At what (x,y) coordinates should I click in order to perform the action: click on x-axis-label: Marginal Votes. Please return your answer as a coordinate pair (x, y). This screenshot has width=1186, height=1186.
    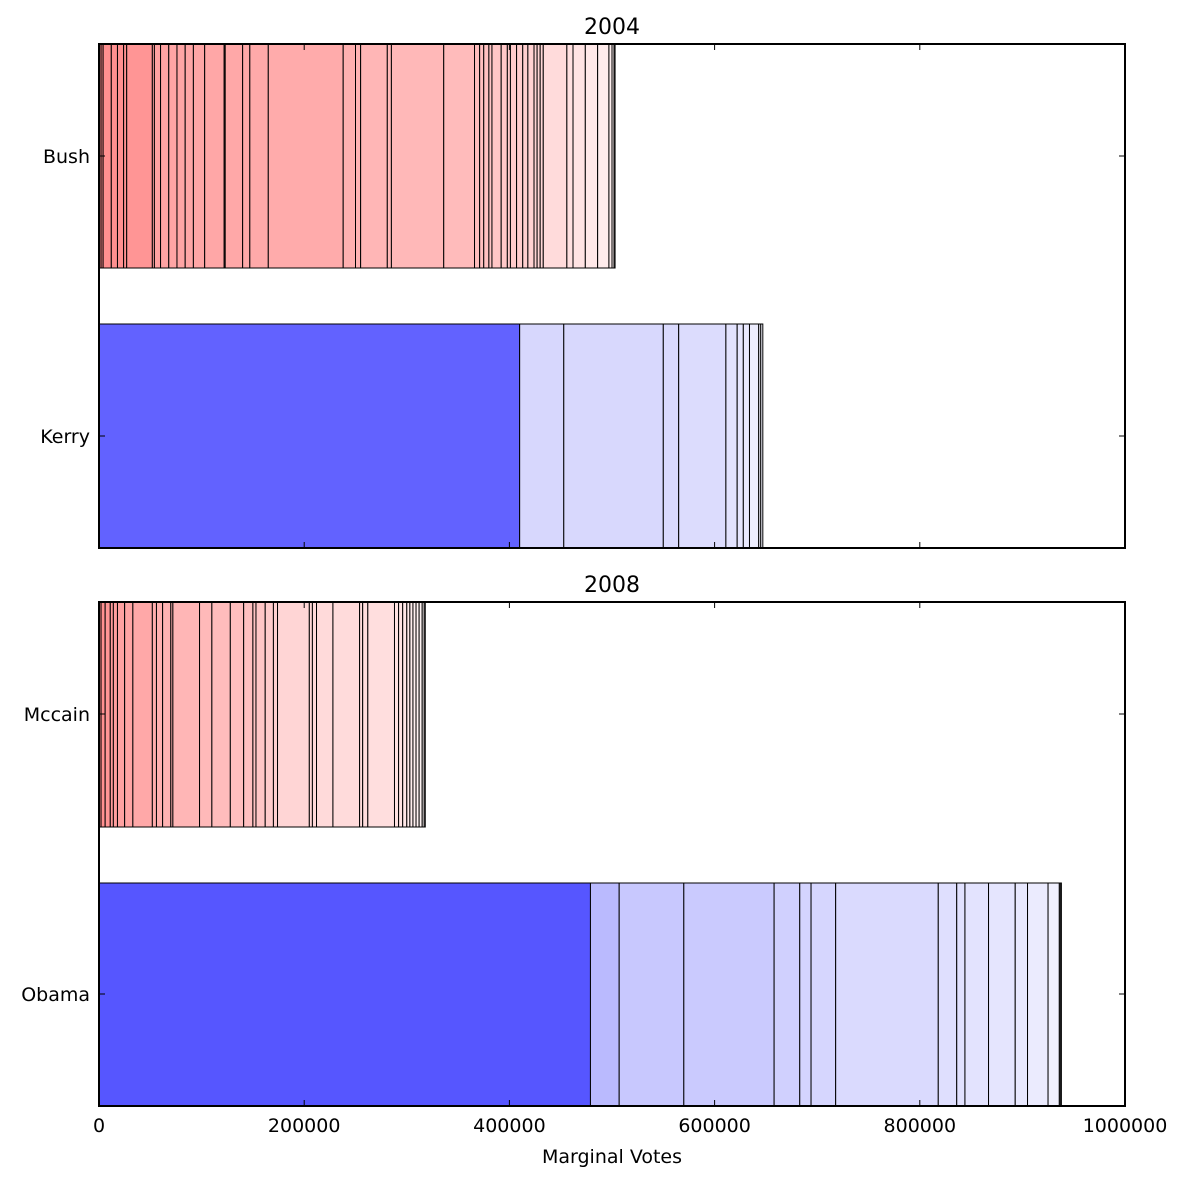
    Looking at the image, I should click on (612, 1157).